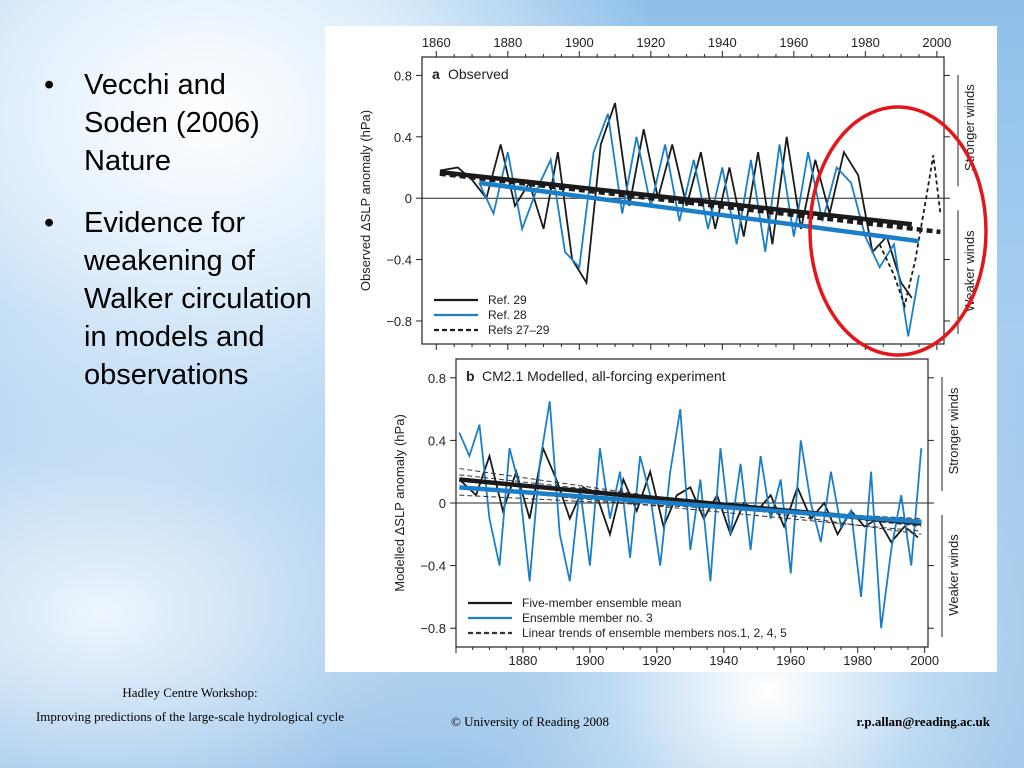  What do you see at coordinates (470, 376) in the screenshot?
I see `panel-b-label: b` at bounding box center [470, 376].